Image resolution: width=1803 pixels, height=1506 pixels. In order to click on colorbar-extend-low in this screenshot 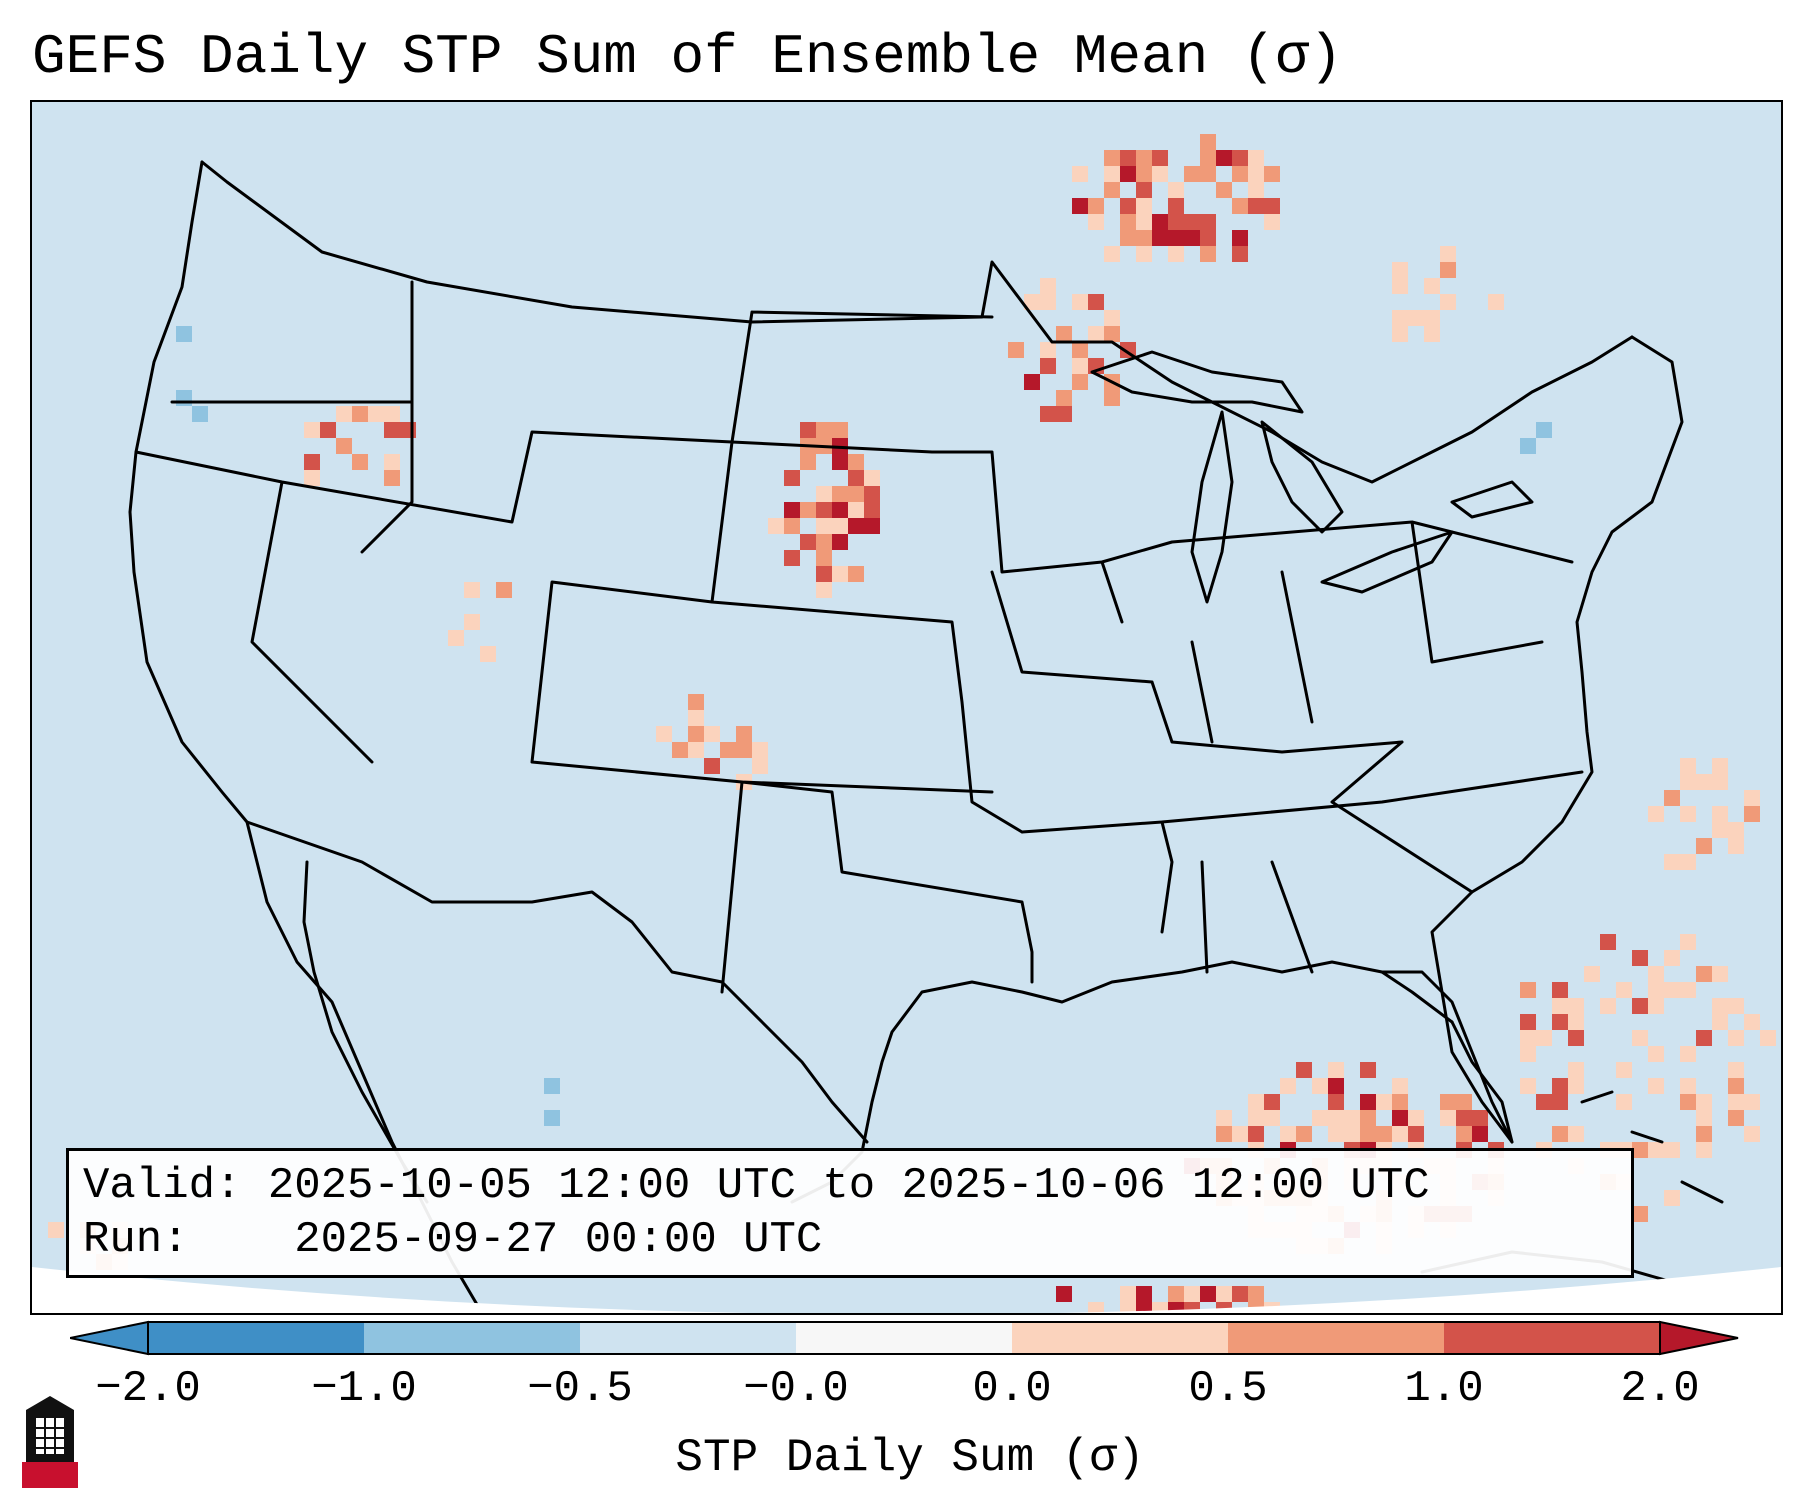, I will do `click(109, 1338)`.